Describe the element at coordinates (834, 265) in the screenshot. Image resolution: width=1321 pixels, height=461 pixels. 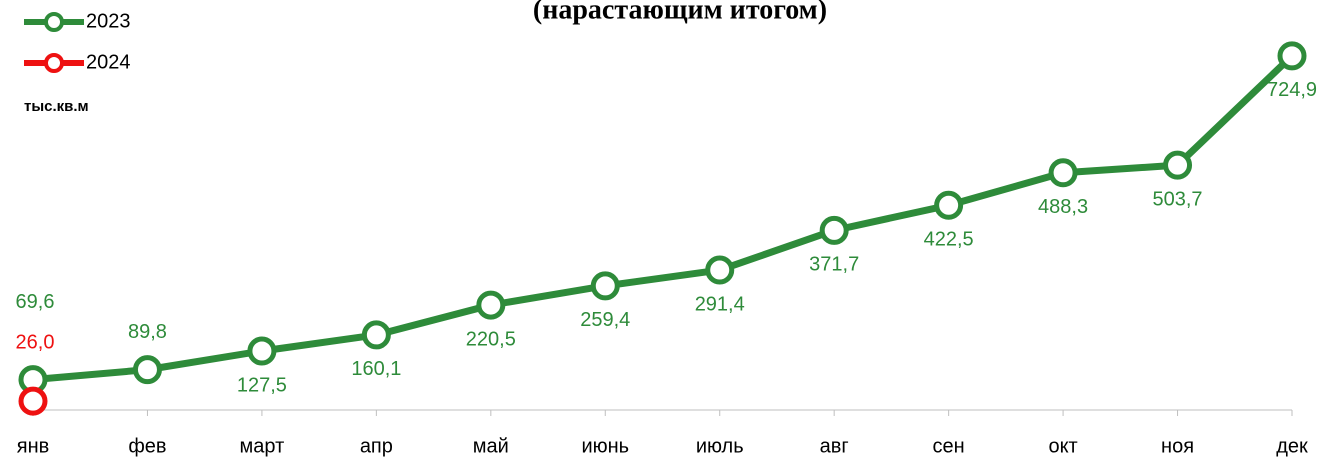
I see `data-label: 371,7` at that location.